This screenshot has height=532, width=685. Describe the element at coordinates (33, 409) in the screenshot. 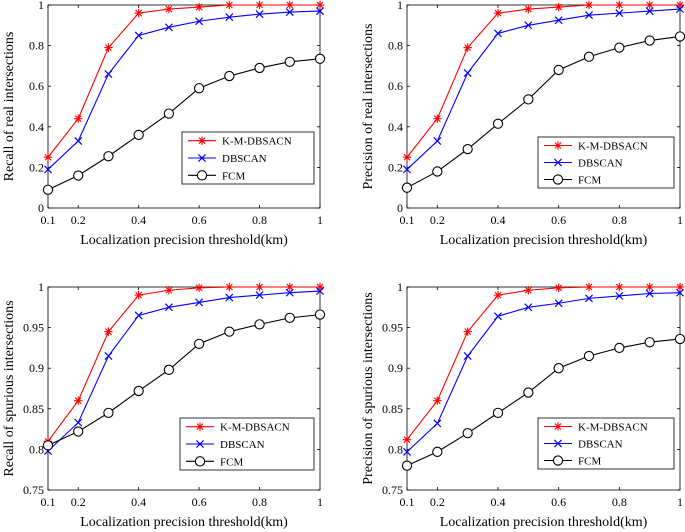

I see `y-tick-label: 0.85` at that location.